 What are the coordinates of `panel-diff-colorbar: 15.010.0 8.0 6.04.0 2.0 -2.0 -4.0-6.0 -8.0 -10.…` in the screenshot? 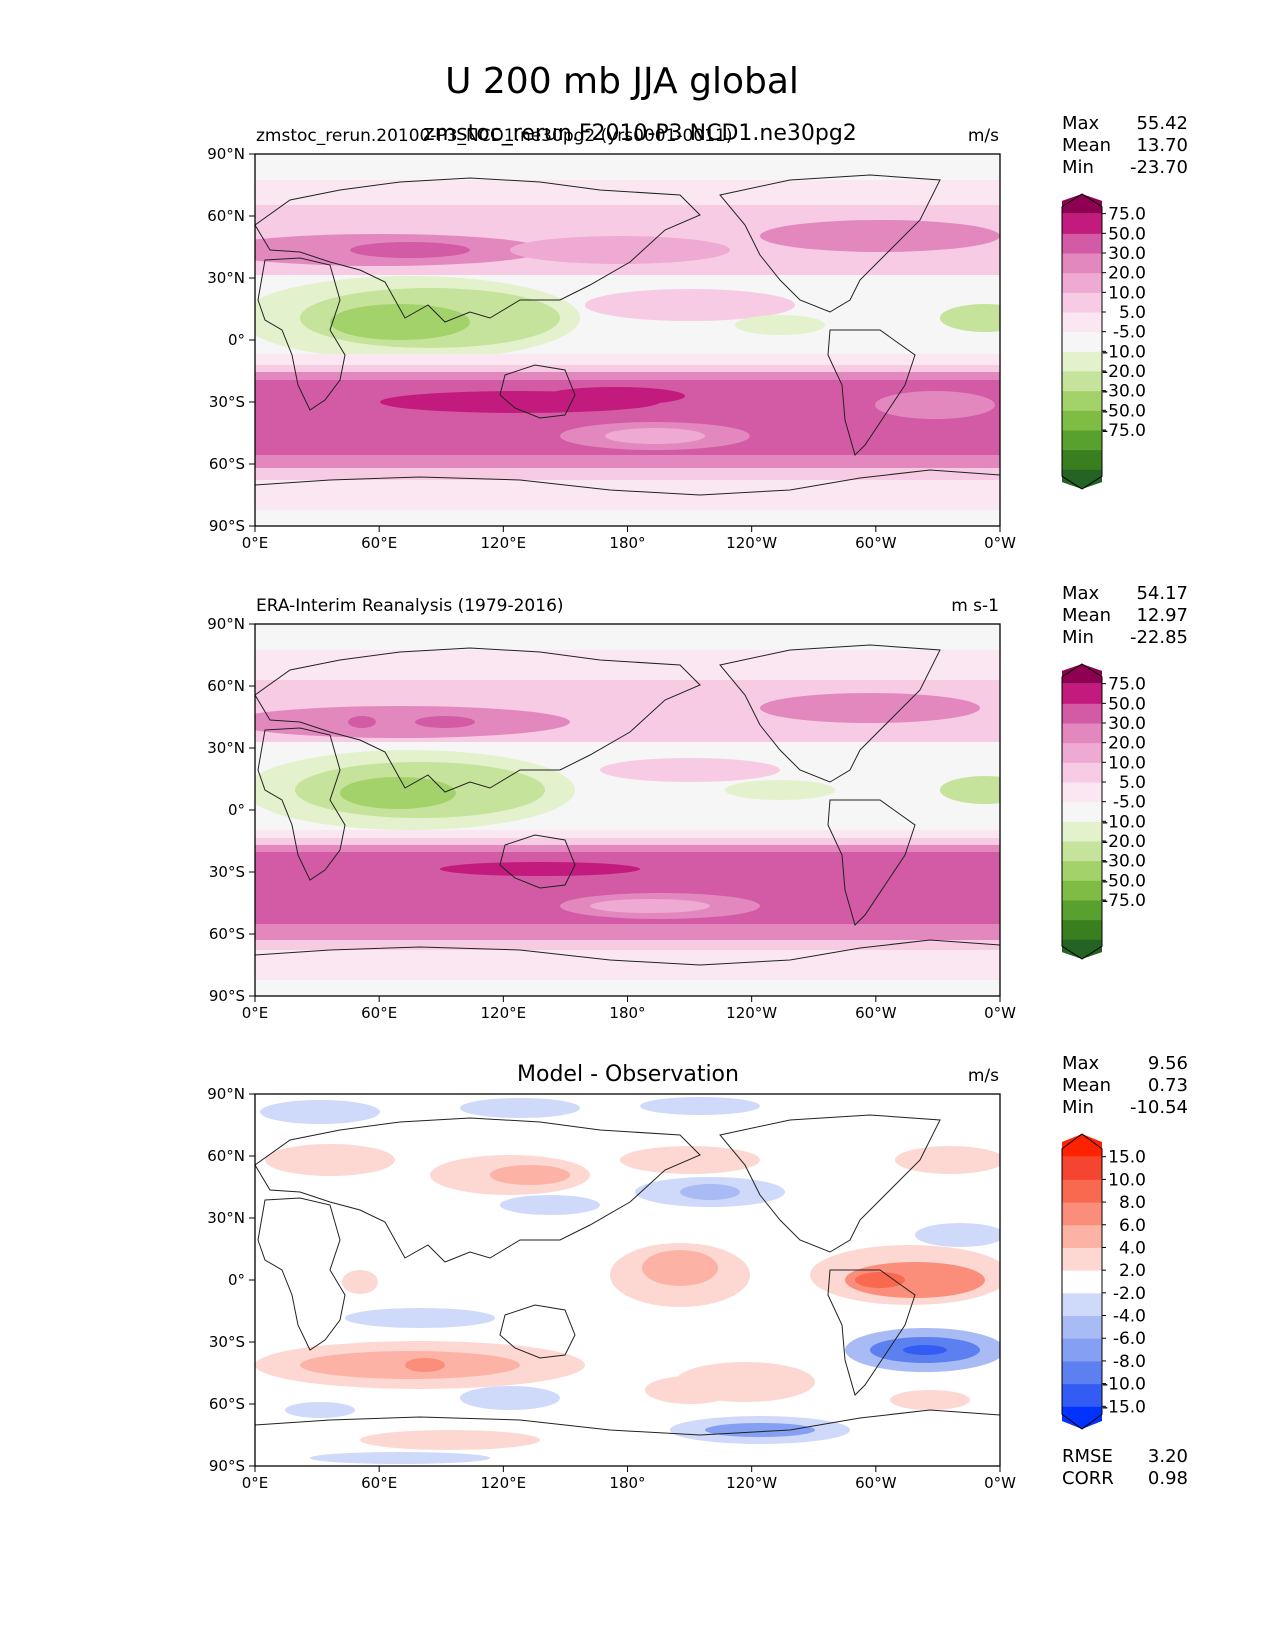 It's located at (1103, 1281).